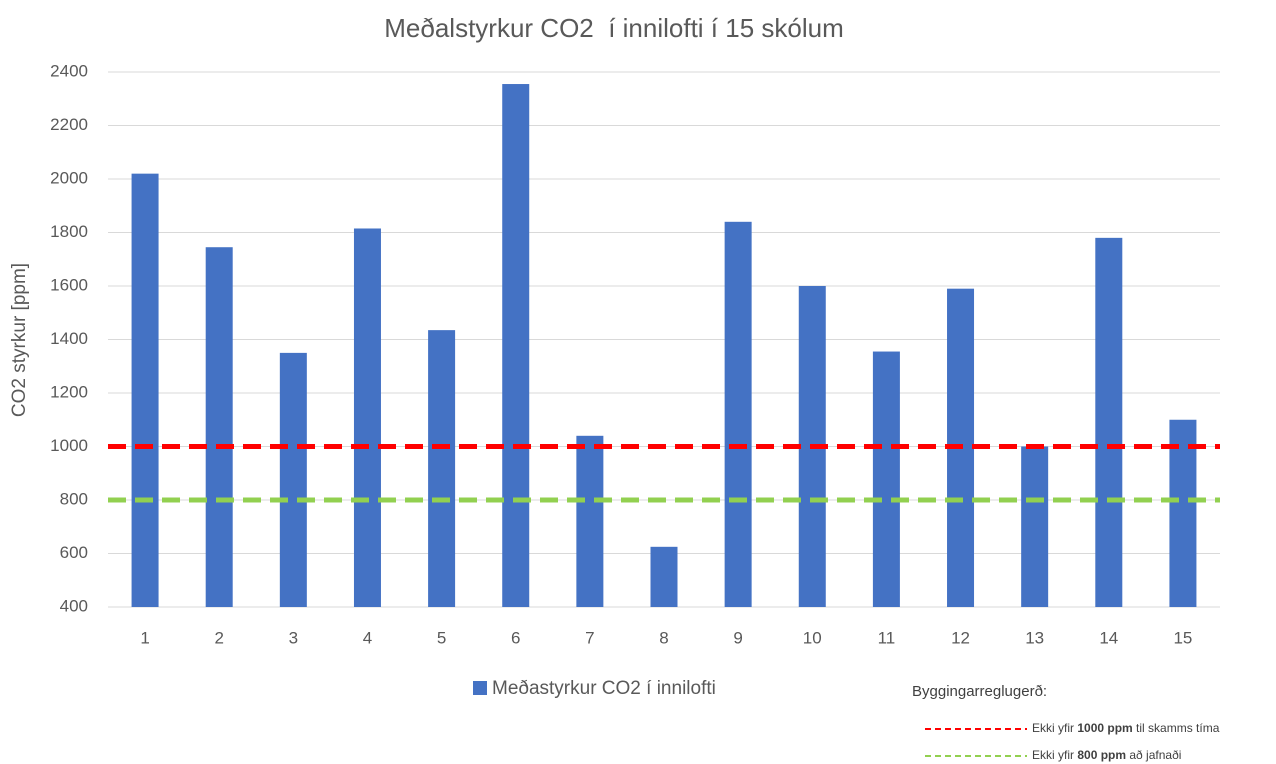  I want to click on y-tick-label: 1000, so click(69, 445).